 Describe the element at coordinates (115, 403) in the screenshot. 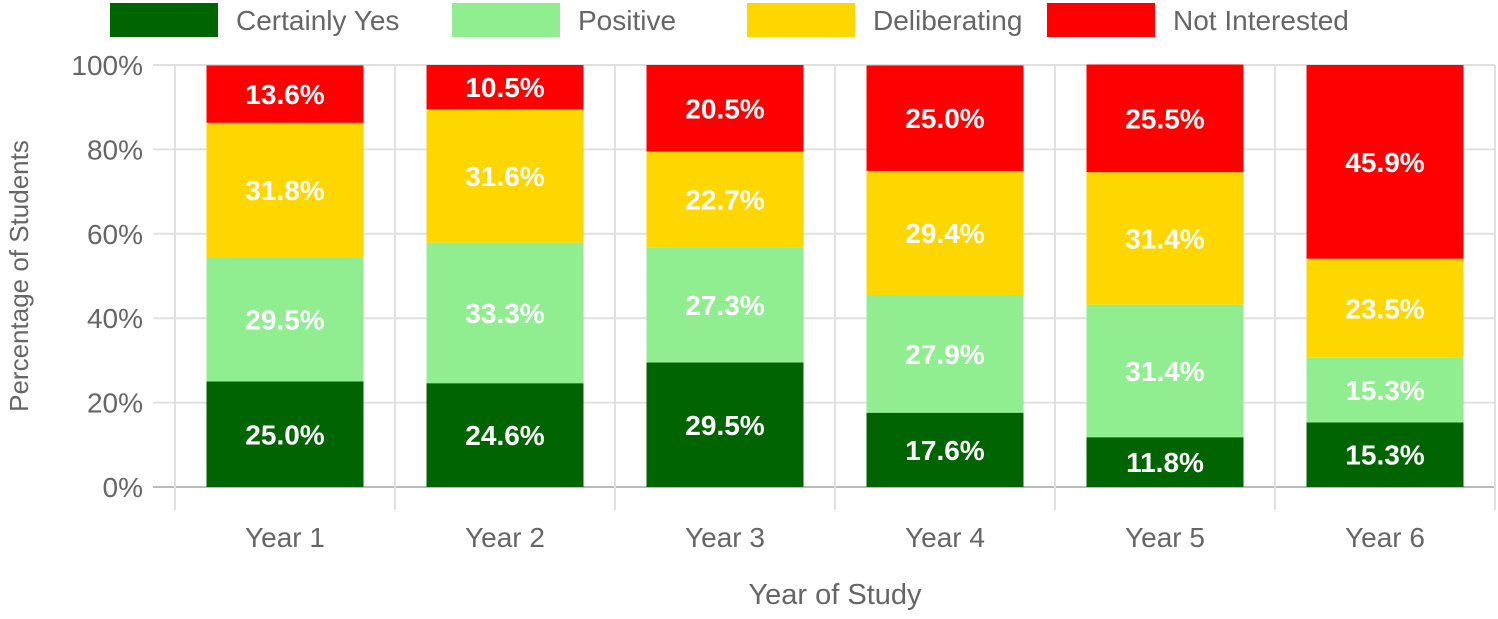

I see `y-tick-label: 20%` at that location.